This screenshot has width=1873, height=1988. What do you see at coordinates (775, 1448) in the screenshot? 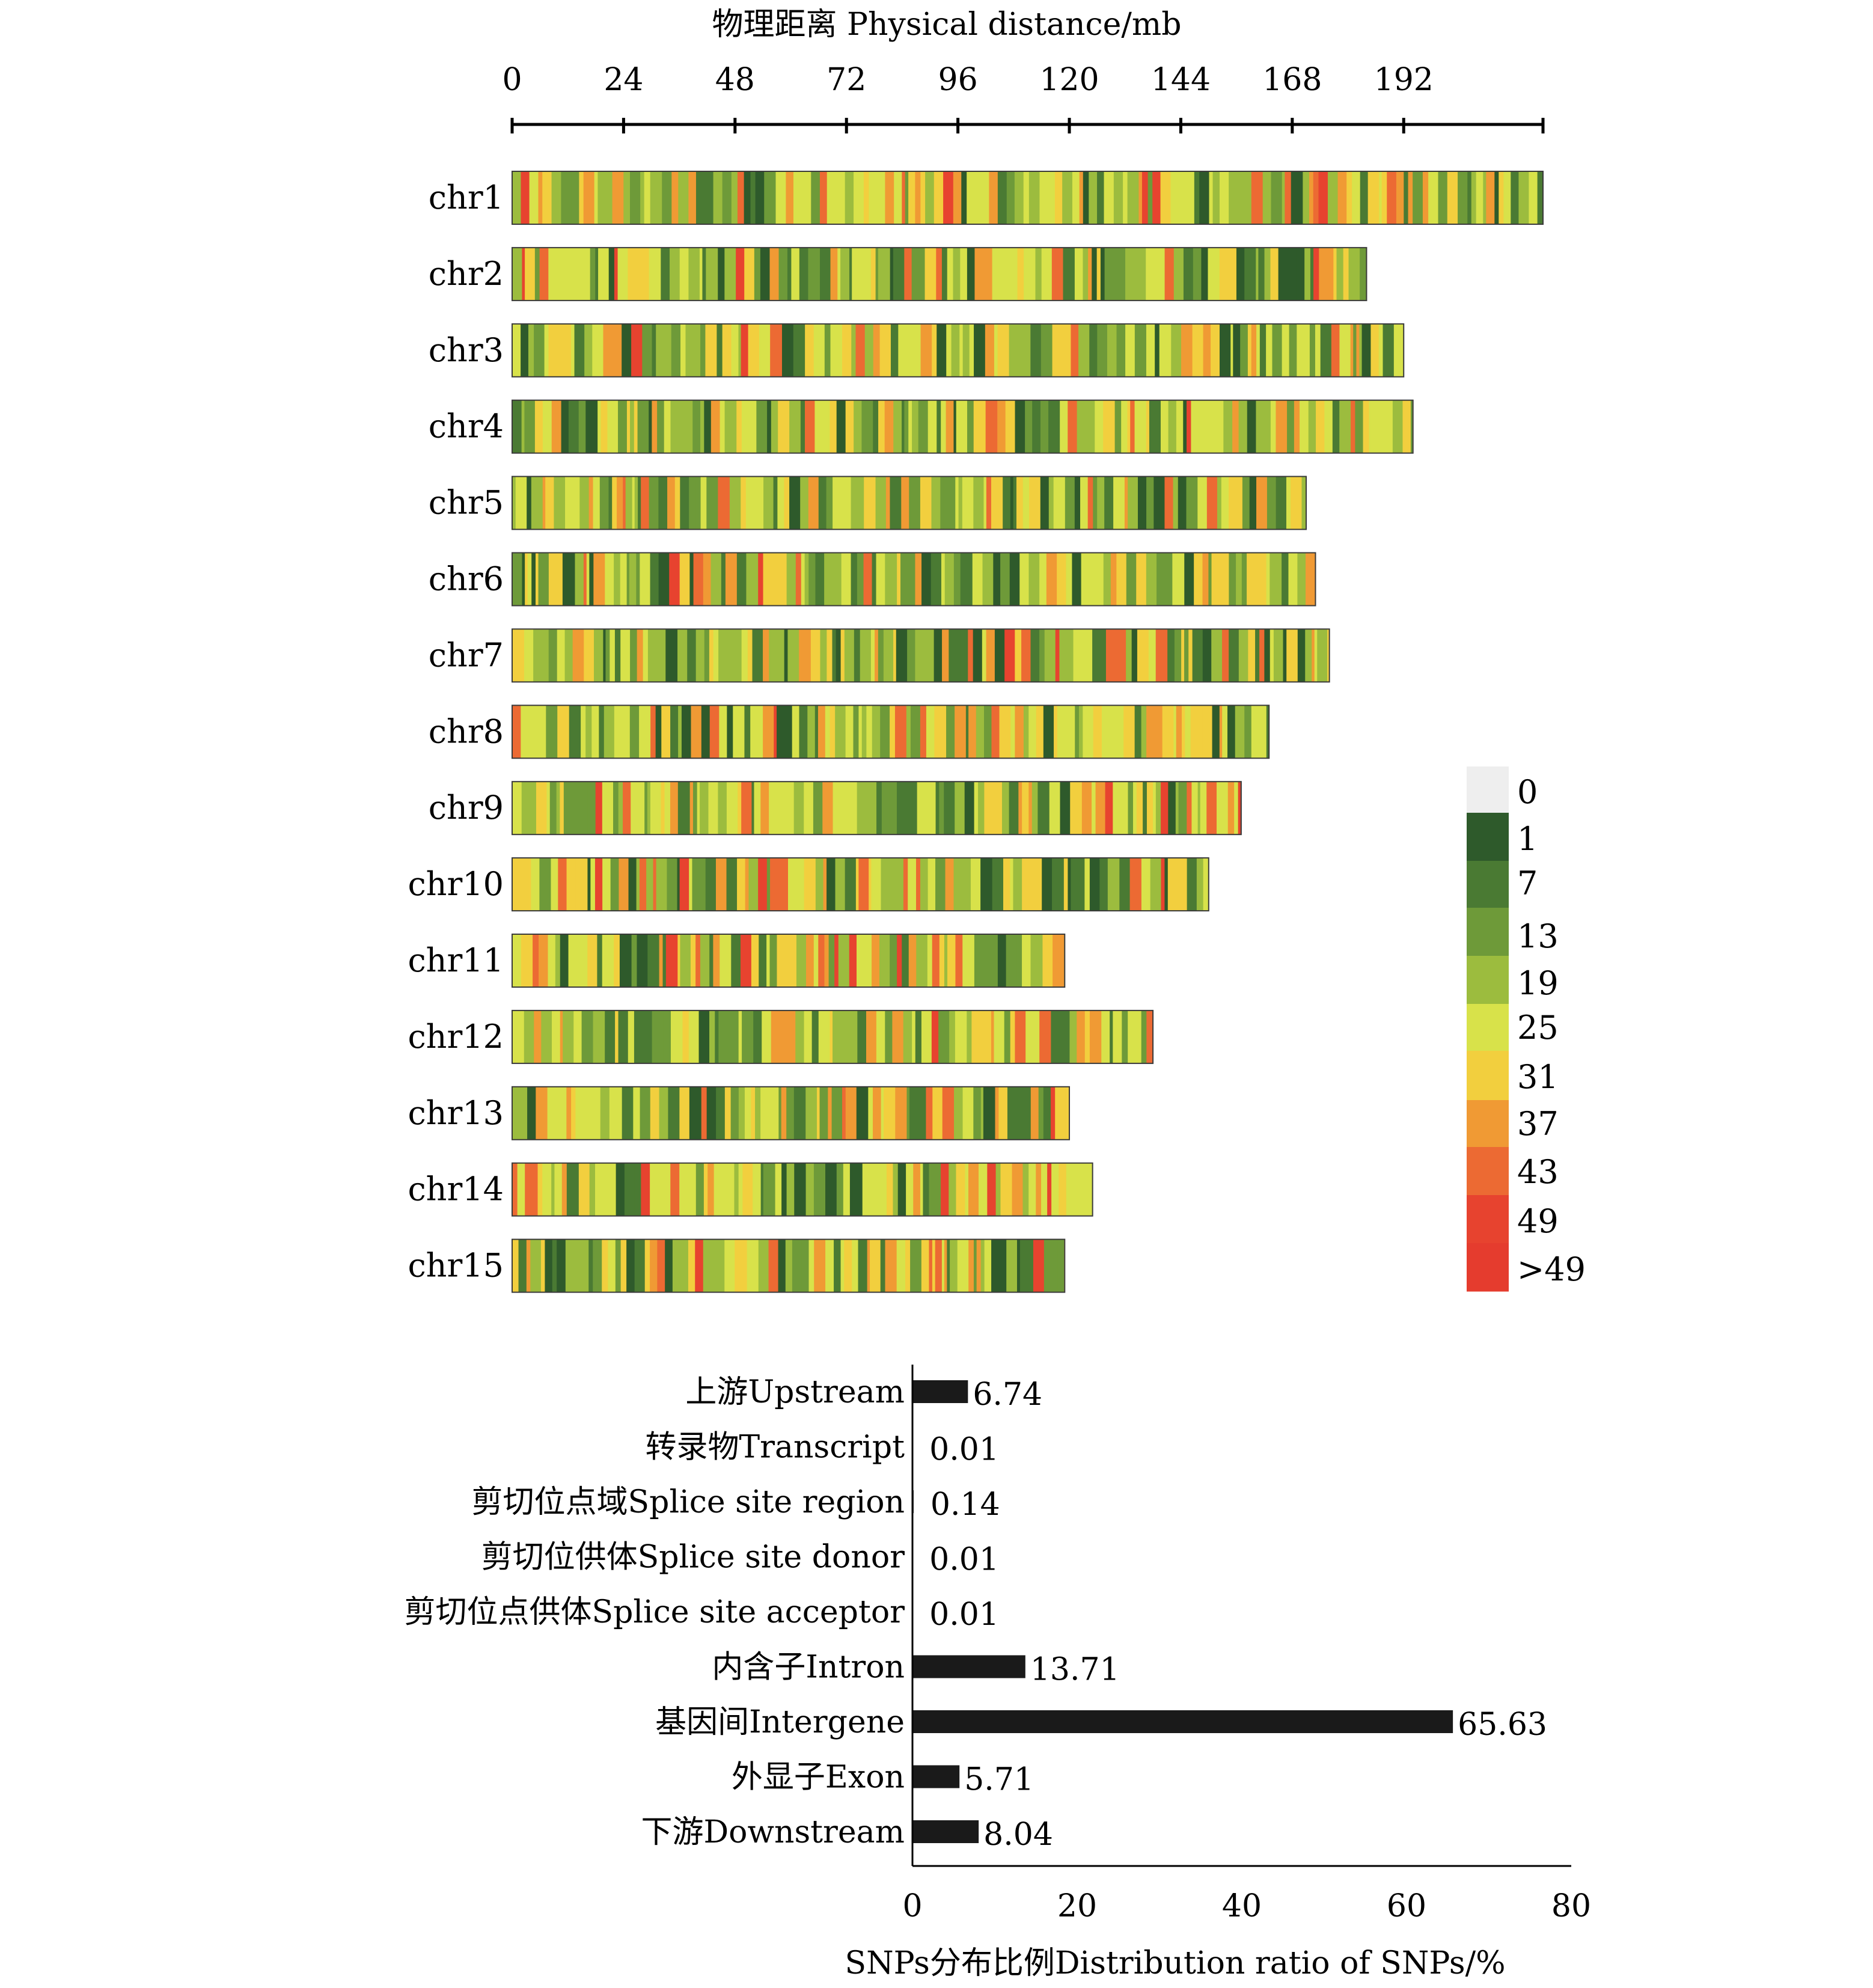
I see `category-label: 转录物Transcript` at bounding box center [775, 1448].